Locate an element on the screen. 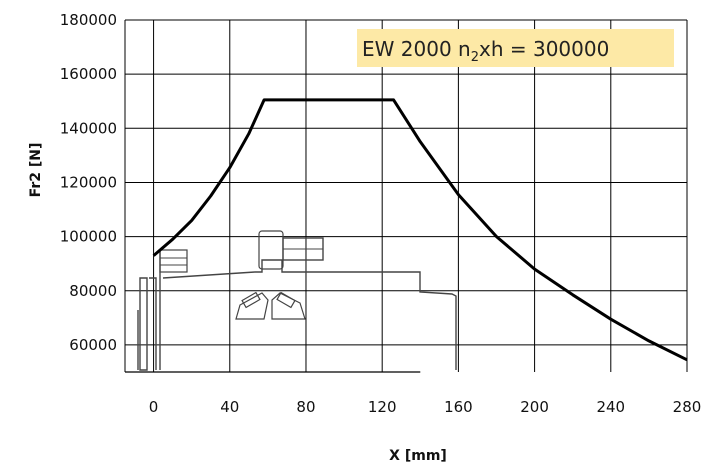 Image resolution: width=707 pixels, height=466 pixels. y-tick-label-0: 60000 is located at coordinates (93, 345).